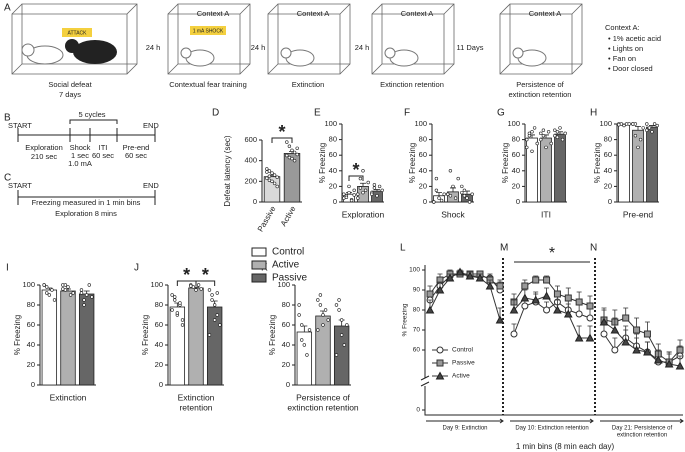 The image size is (685, 452). Describe the element at coordinates (86, 213) in the screenshot. I see `segment: Exploration 8 mins` at that location.